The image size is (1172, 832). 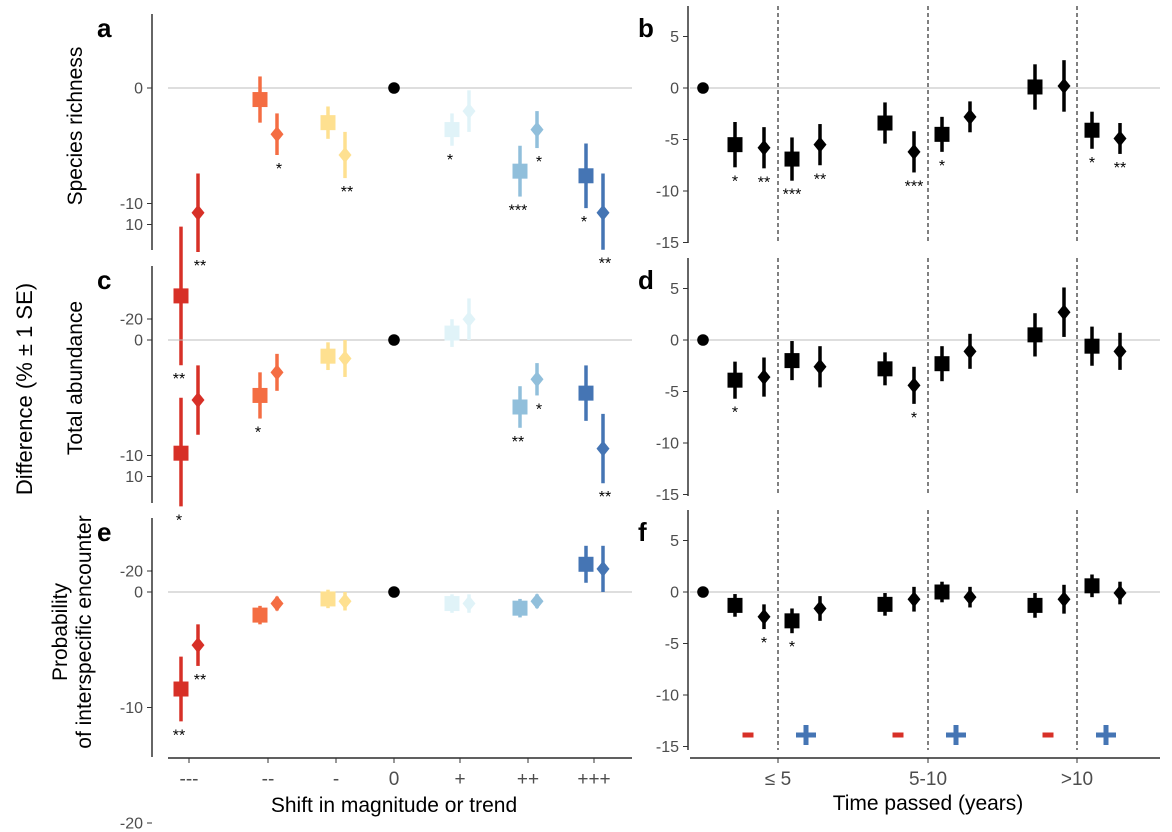 What do you see at coordinates (646, 28) in the screenshot?
I see `panel-label-b: b` at bounding box center [646, 28].